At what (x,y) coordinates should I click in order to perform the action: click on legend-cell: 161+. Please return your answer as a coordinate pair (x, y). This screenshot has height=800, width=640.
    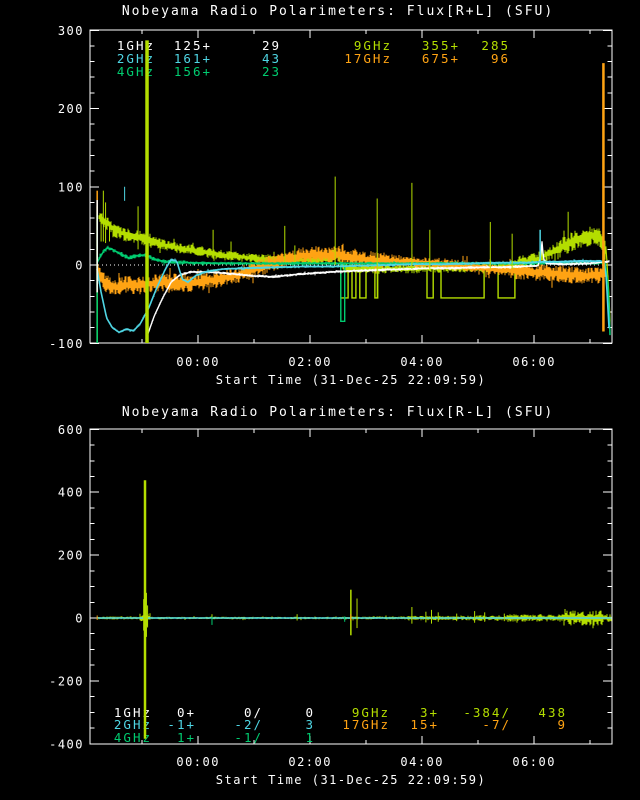
    Looking at the image, I should click on (193, 58).